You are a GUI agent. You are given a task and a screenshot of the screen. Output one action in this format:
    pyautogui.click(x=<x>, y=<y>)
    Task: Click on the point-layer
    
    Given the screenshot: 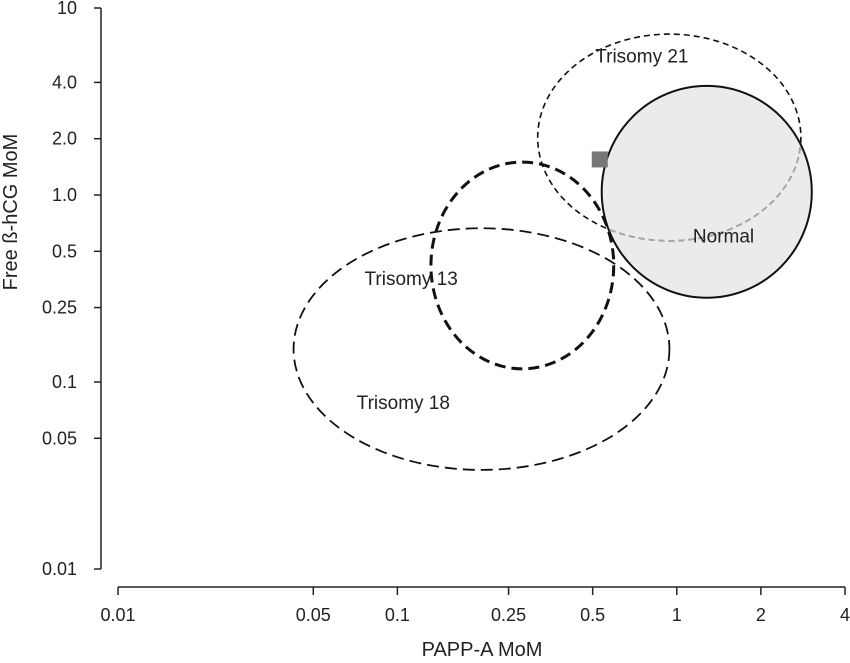 What is the action you would take?
    pyautogui.click(x=599, y=159)
    